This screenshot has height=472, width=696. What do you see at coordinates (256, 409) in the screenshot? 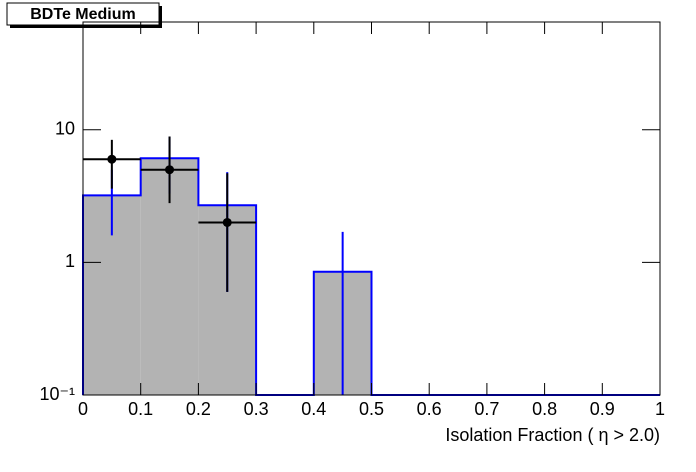
I see `x-tick-label: 0.3` at bounding box center [256, 409].